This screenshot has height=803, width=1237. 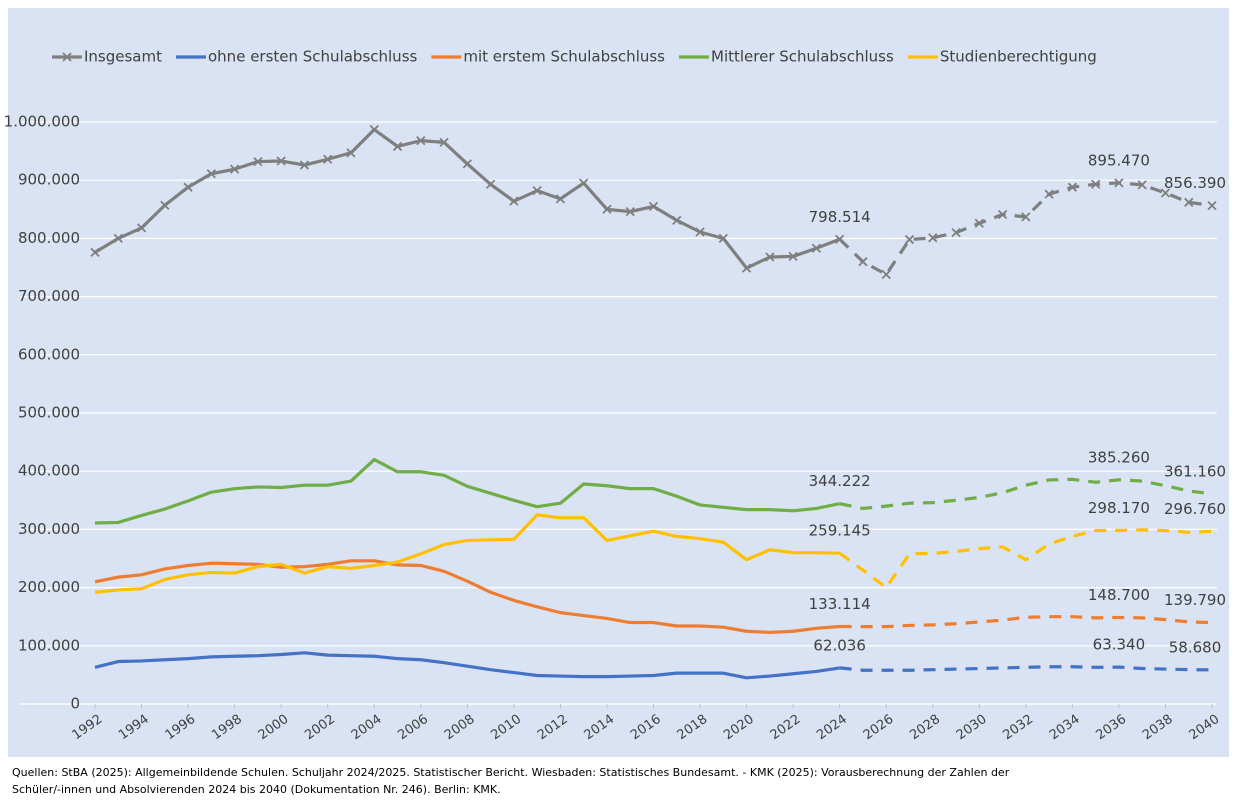 I want to click on y-tick-label: 500.000, so click(x=49, y=413).